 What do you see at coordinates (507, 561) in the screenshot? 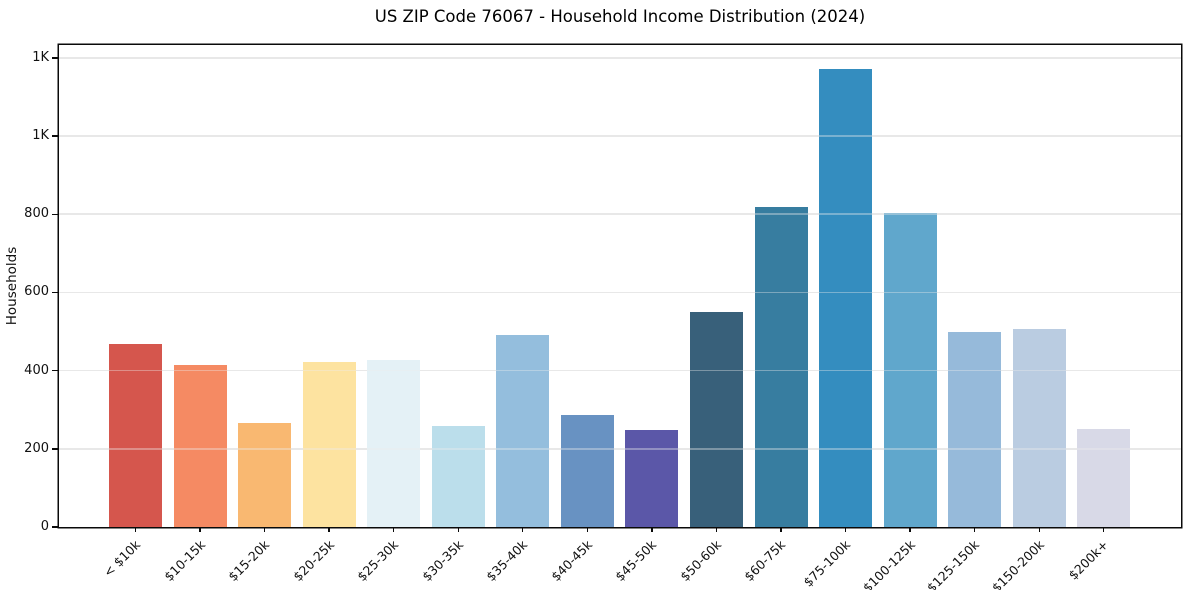
I see `x-tick-label: $35-40k` at bounding box center [507, 561].